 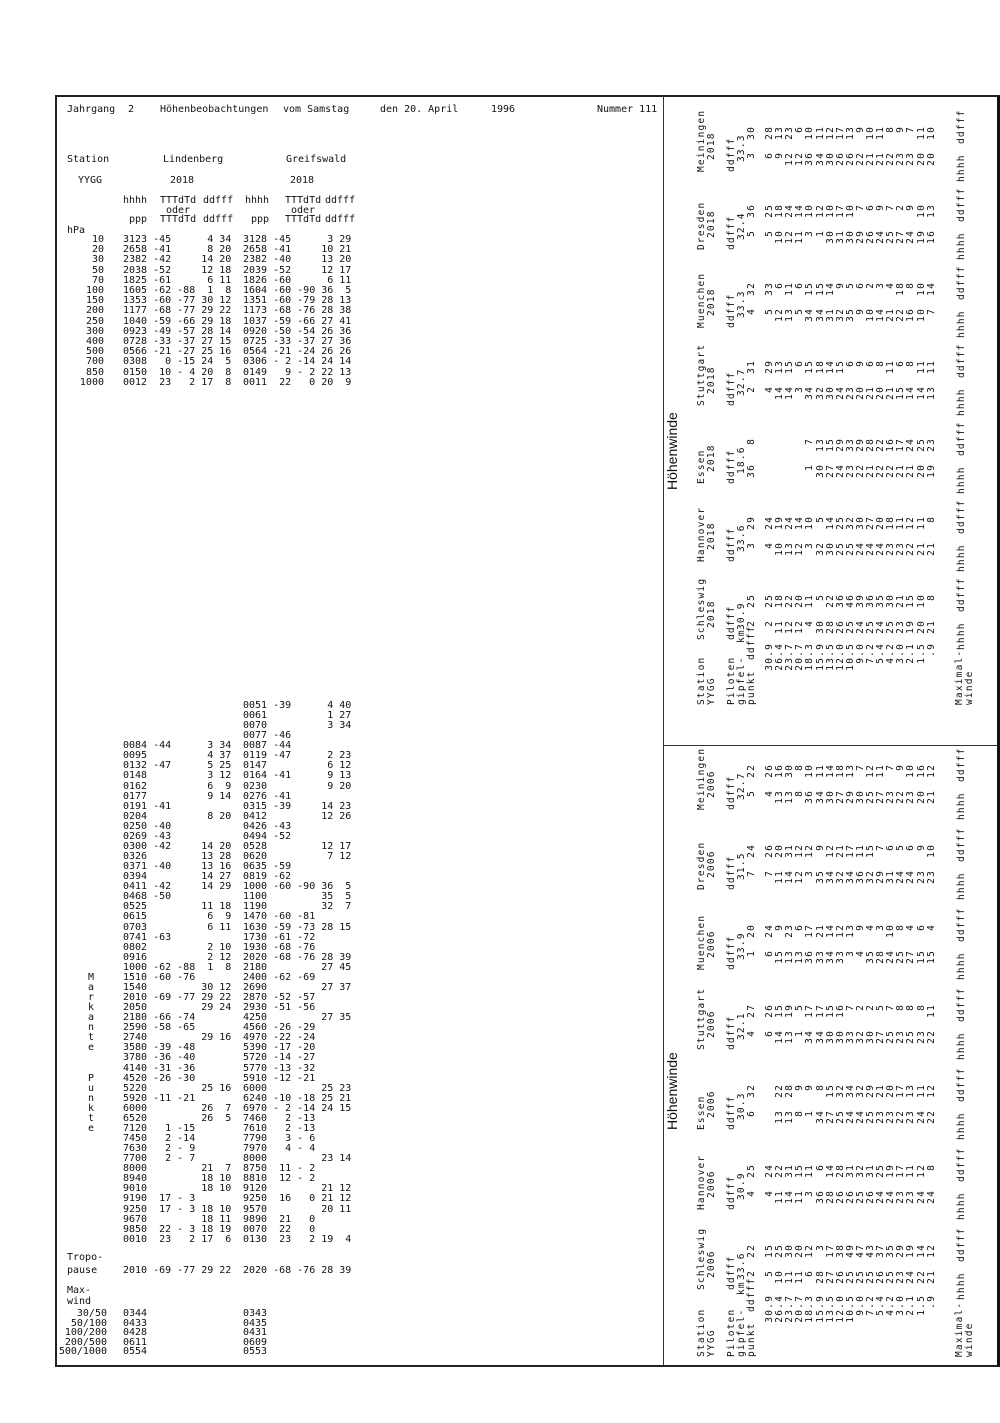 What do you see at coordinates (135, 867) in the screenshot?
I see `height-cell: 0371` at bounding box center [135, 867].